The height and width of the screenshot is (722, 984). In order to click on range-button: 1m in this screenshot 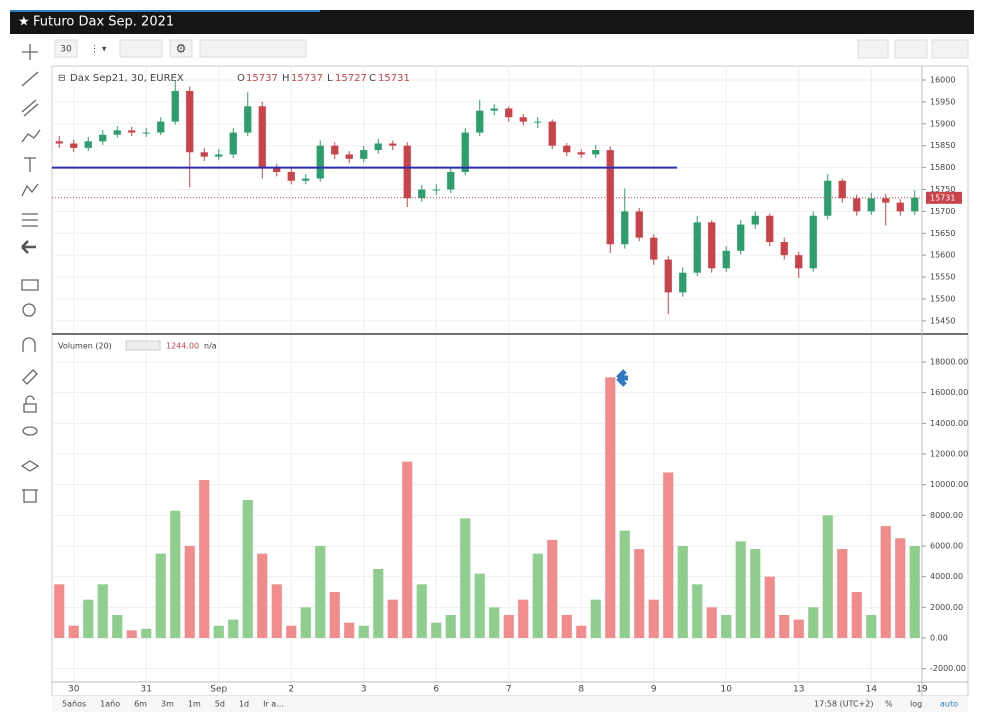, I will do `click(194, 704)`.